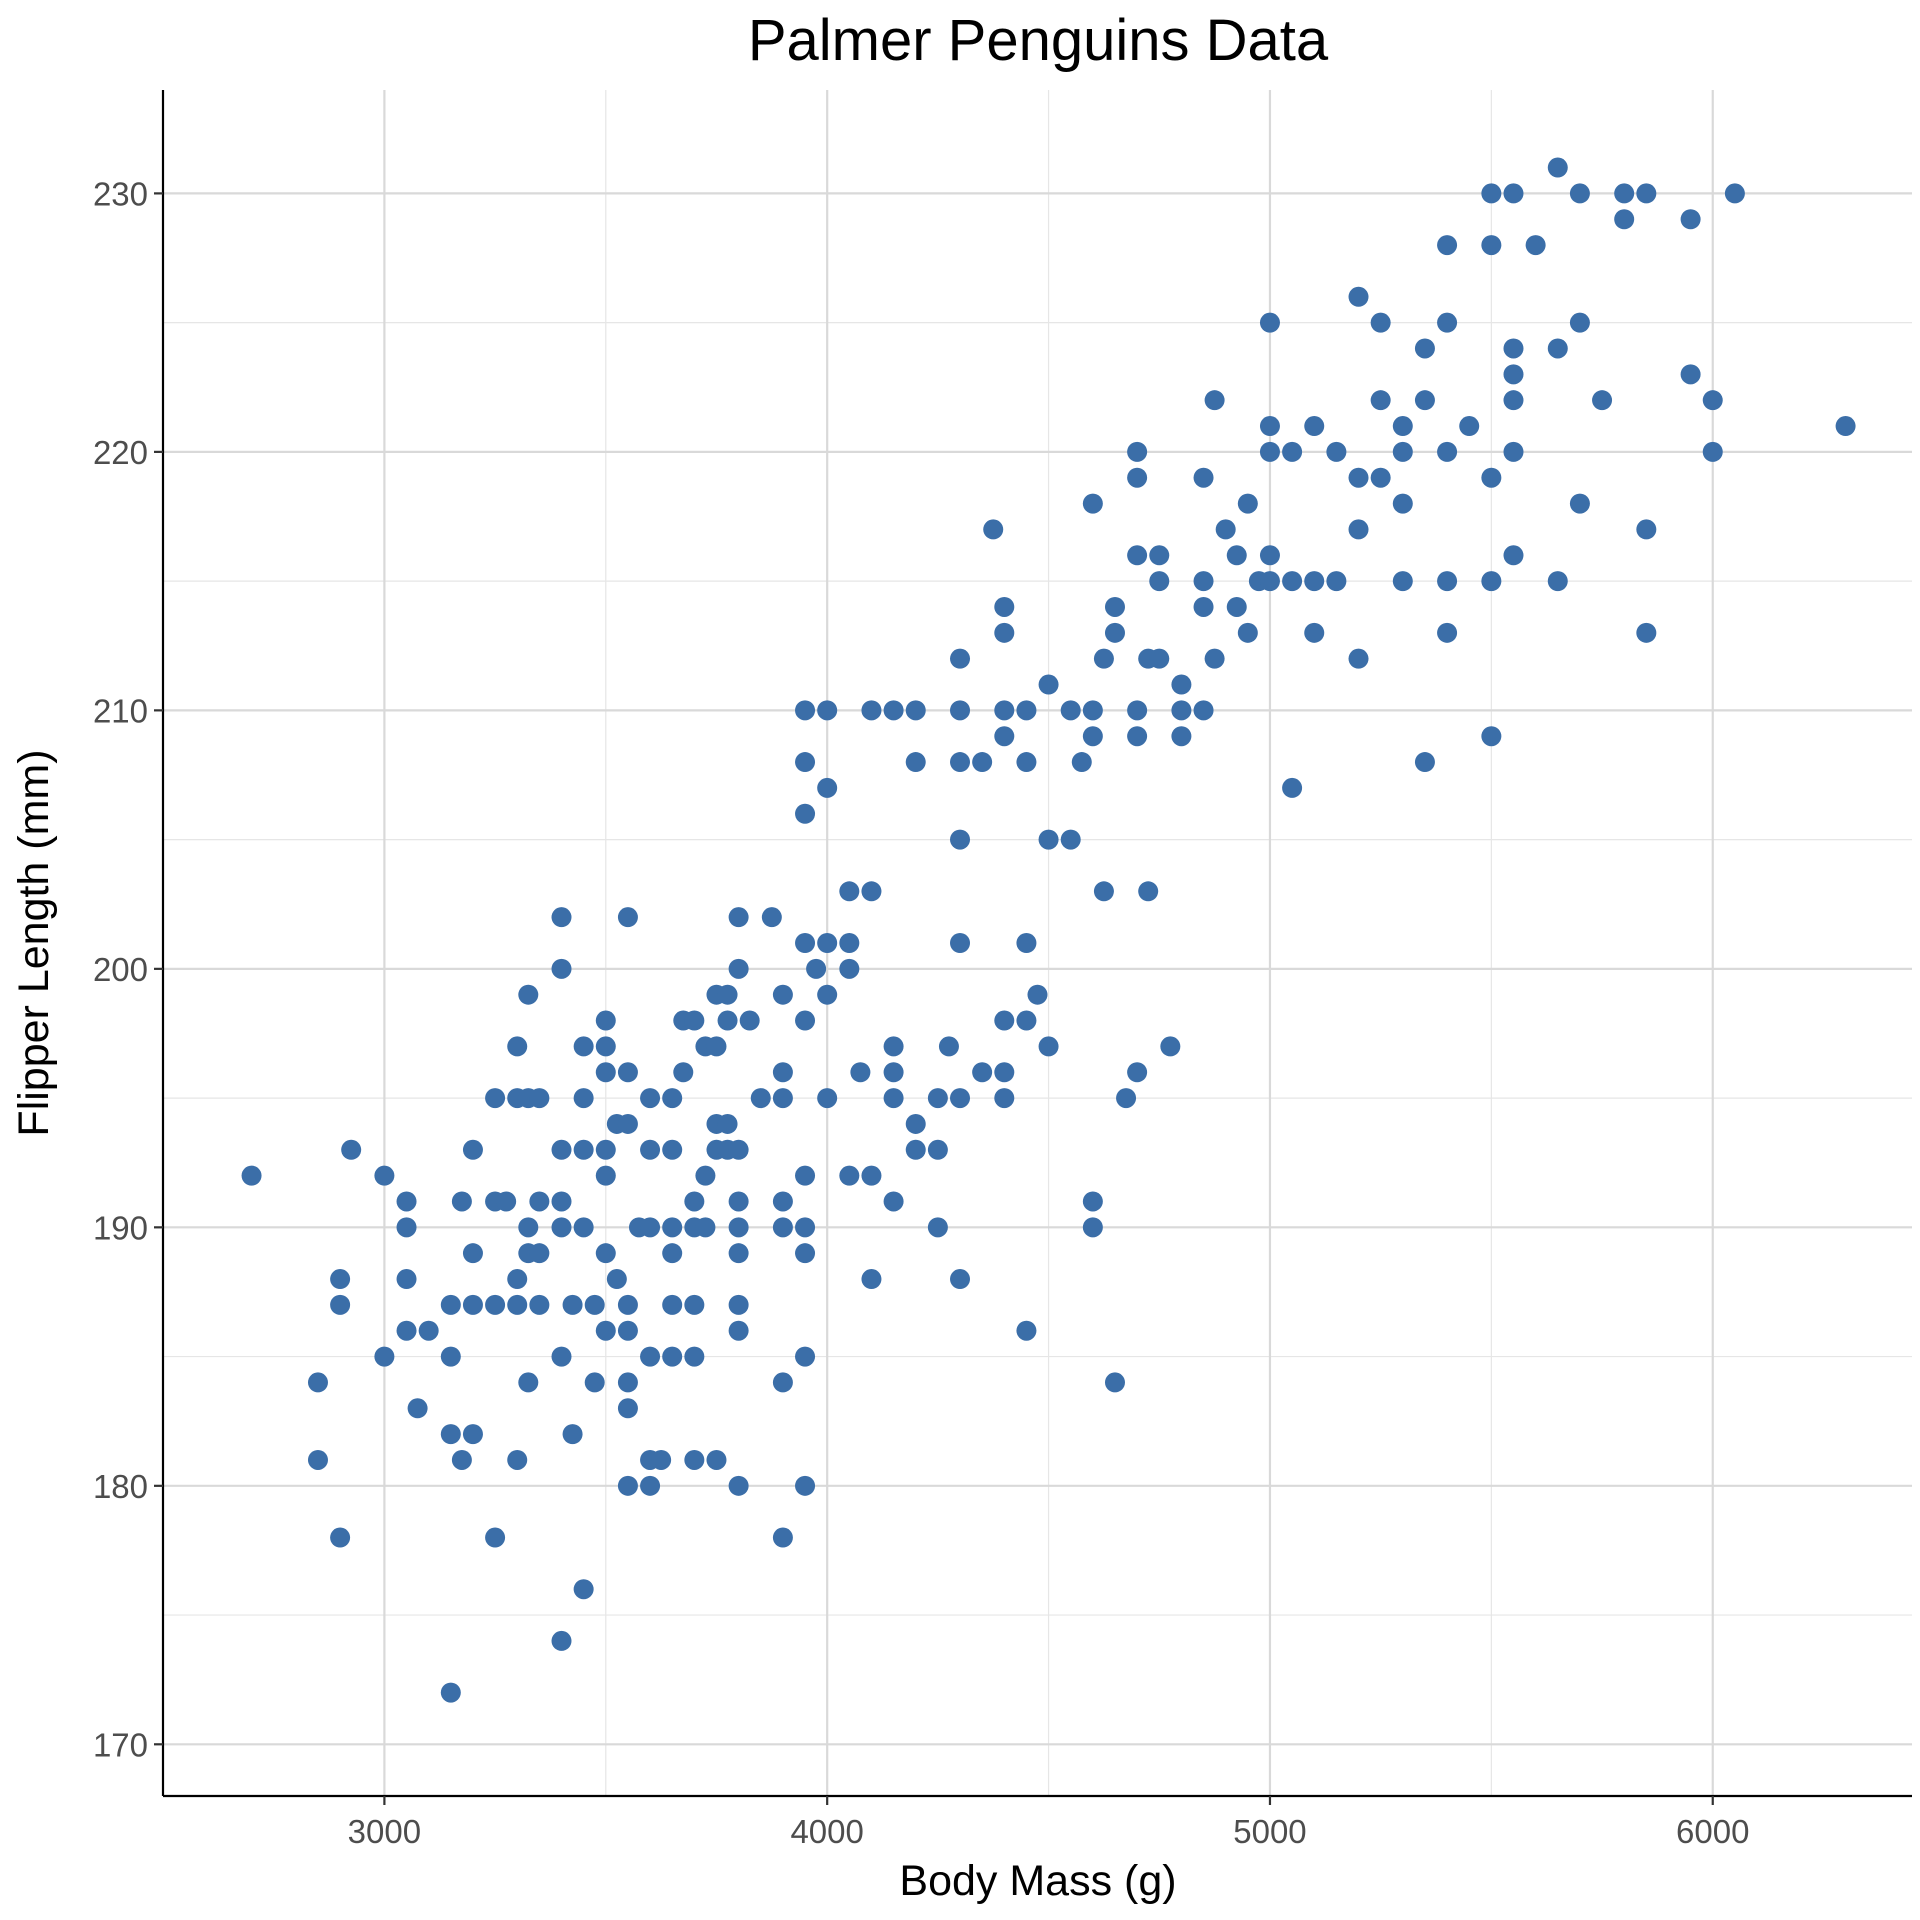 Image resolution: width=1920 pixels, height=1920 pixels. I want to click on x-tick-label: 4000, so click(826, 1831).